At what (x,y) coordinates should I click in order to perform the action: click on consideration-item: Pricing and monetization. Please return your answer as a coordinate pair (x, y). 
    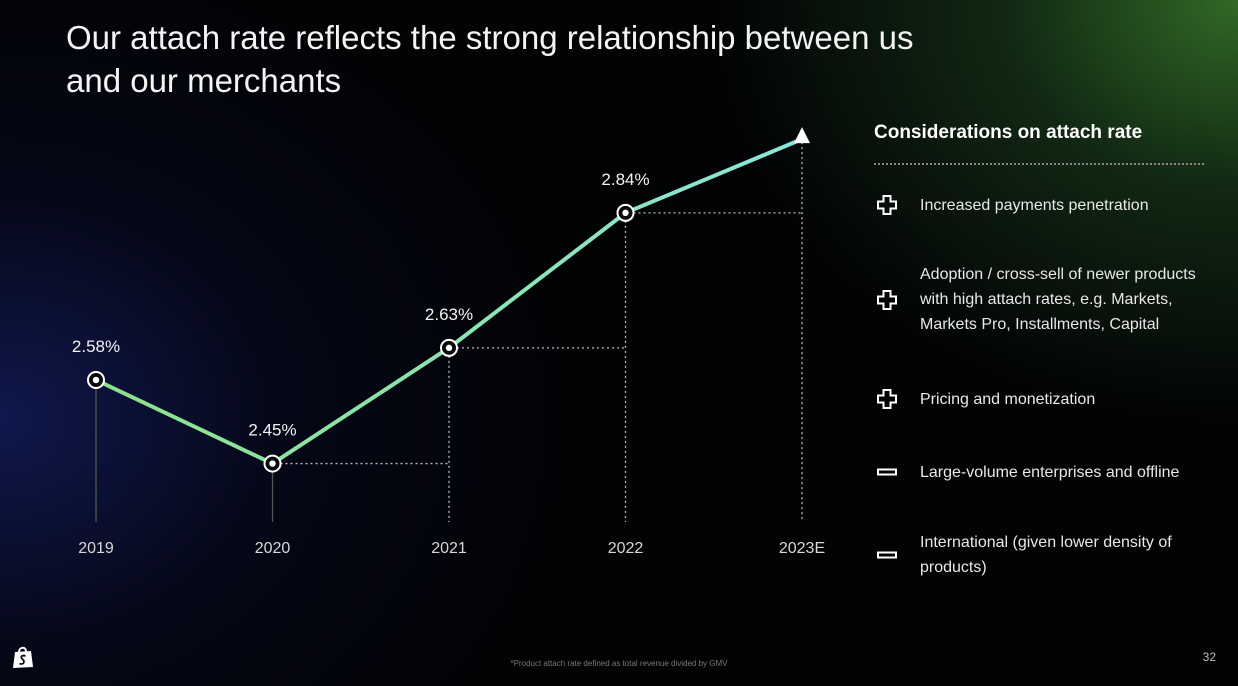
    Looking at the image, I should click on (1046, 399).